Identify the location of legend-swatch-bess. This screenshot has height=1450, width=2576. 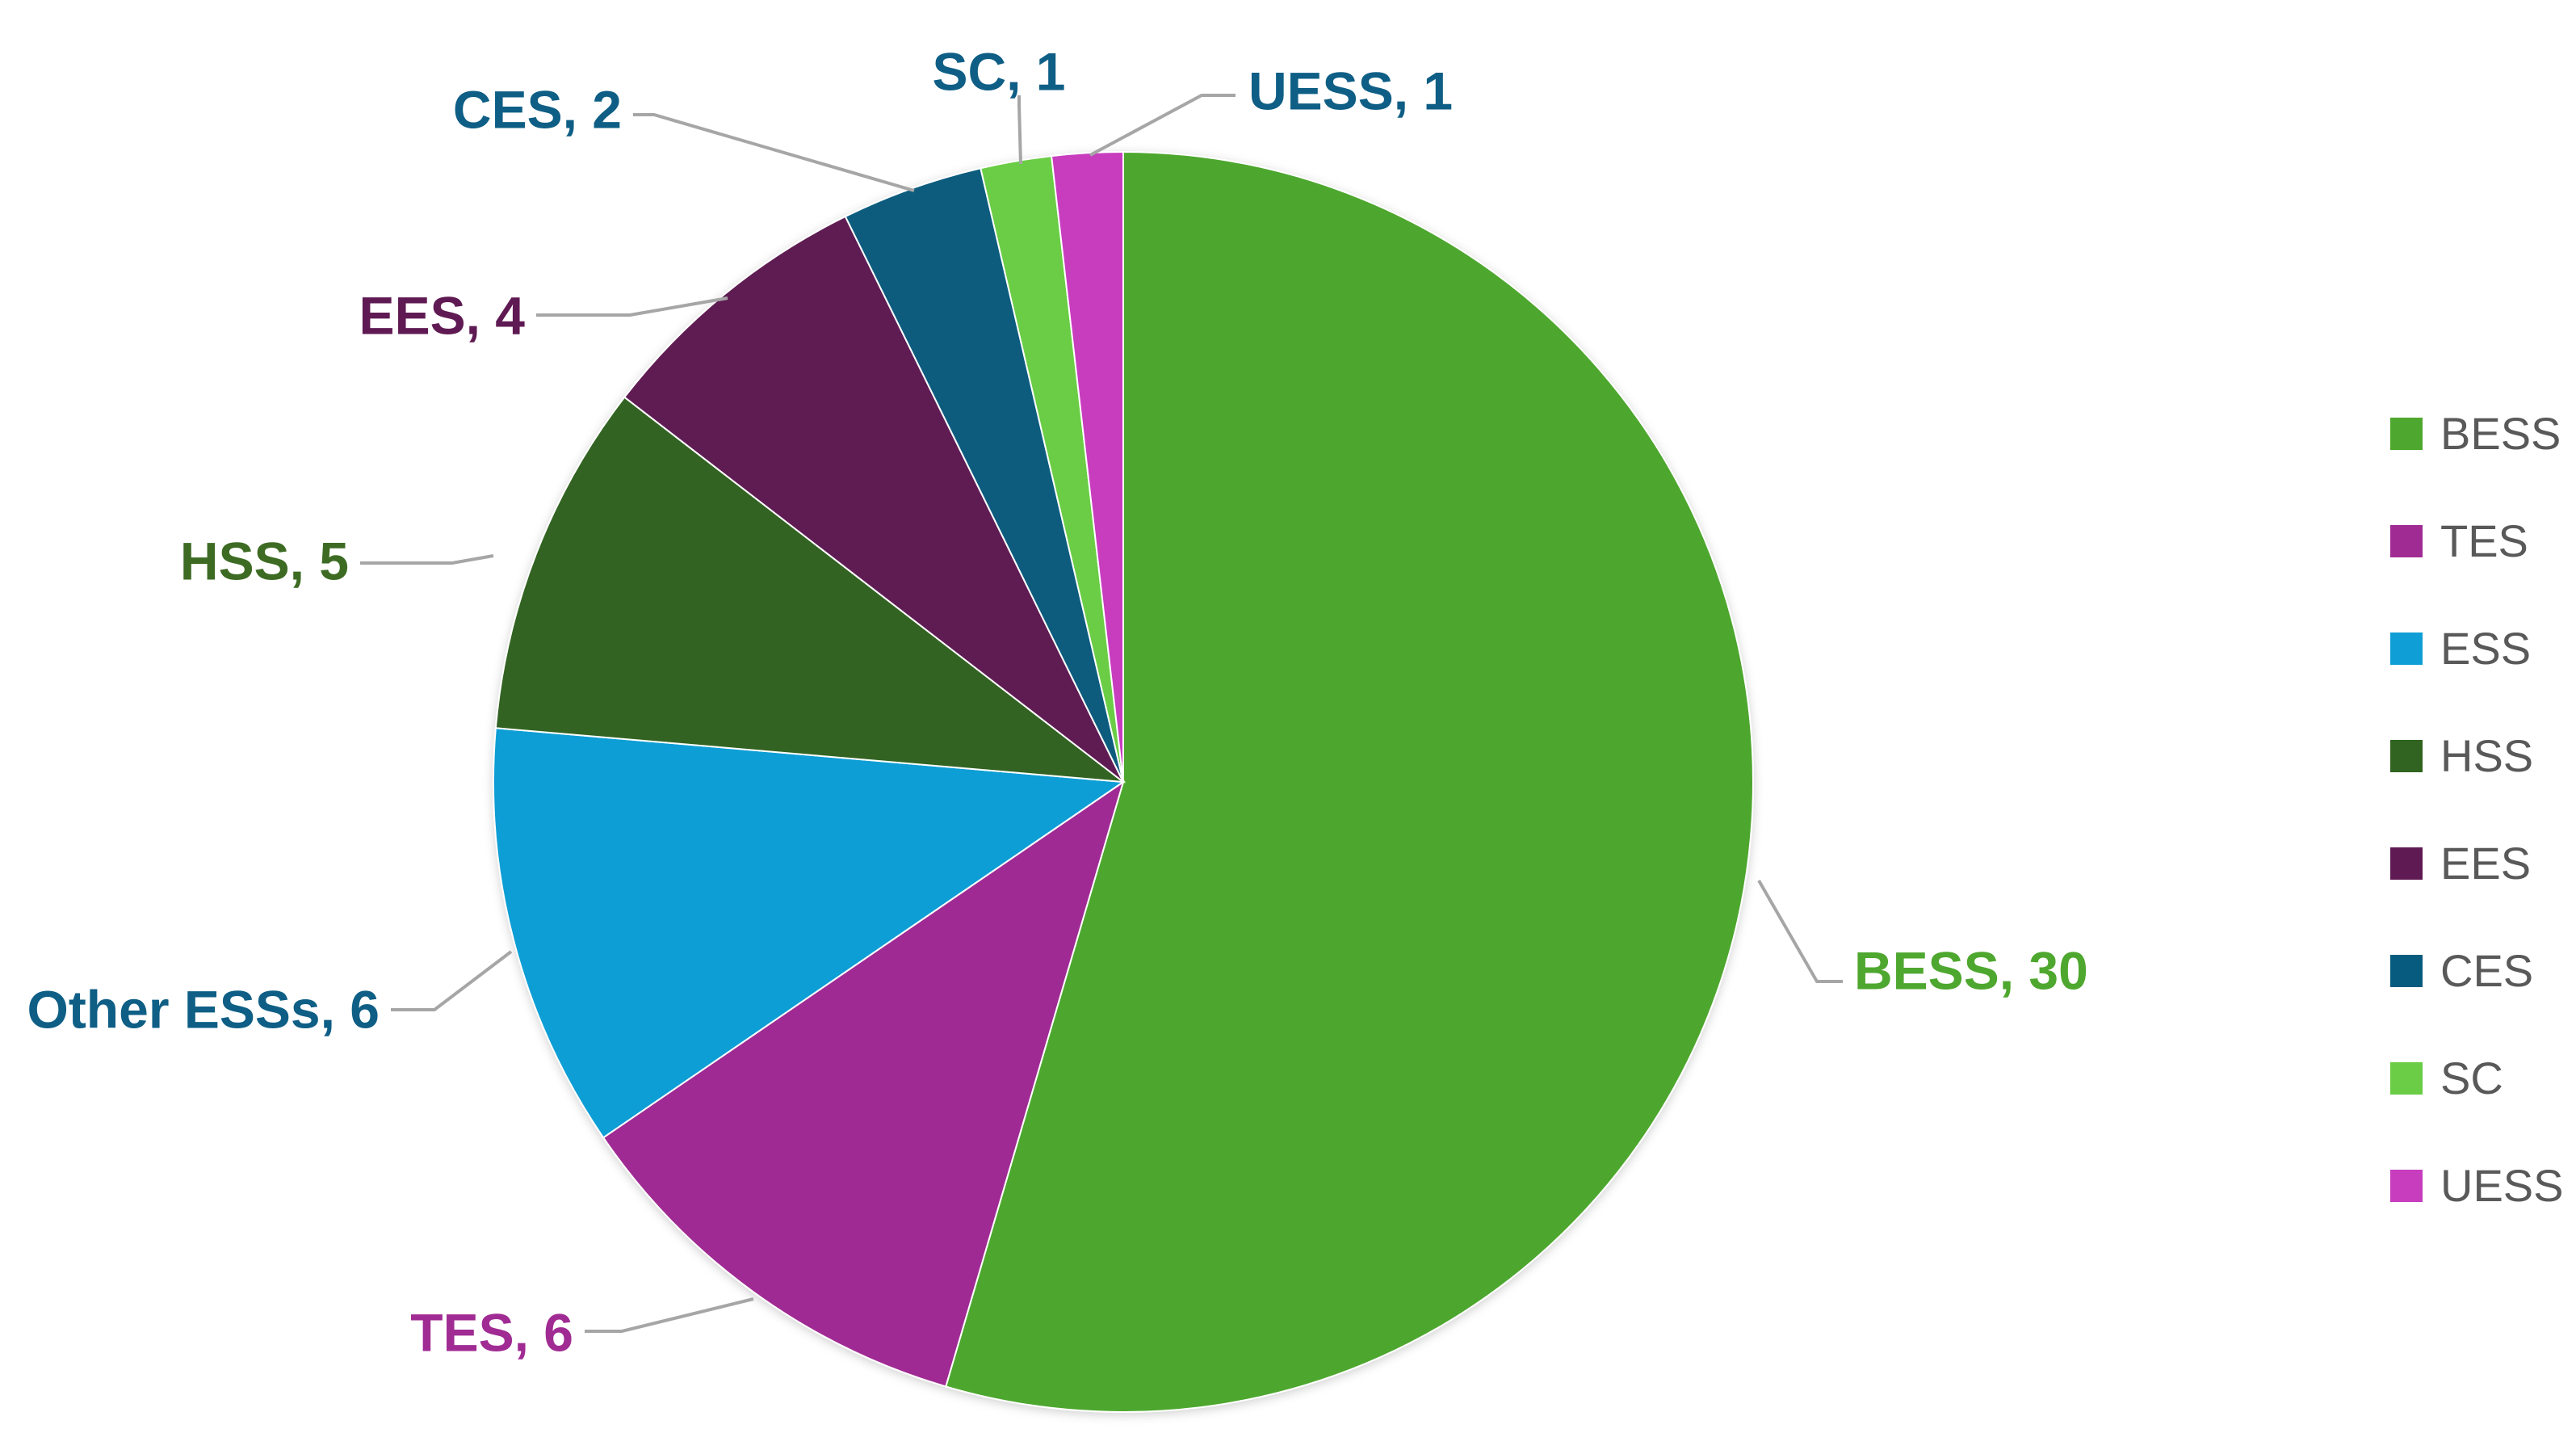
(2406, 433).